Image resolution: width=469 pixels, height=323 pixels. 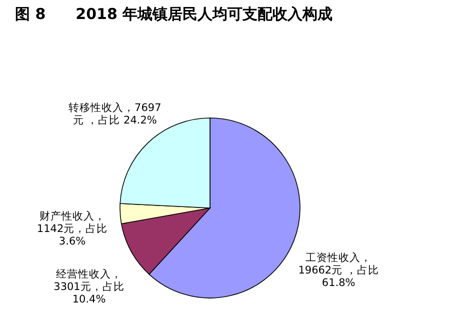 I want to click on slice-label: 财产性收入， 1142元，占比 3.6%, so click(x=72, y=229).